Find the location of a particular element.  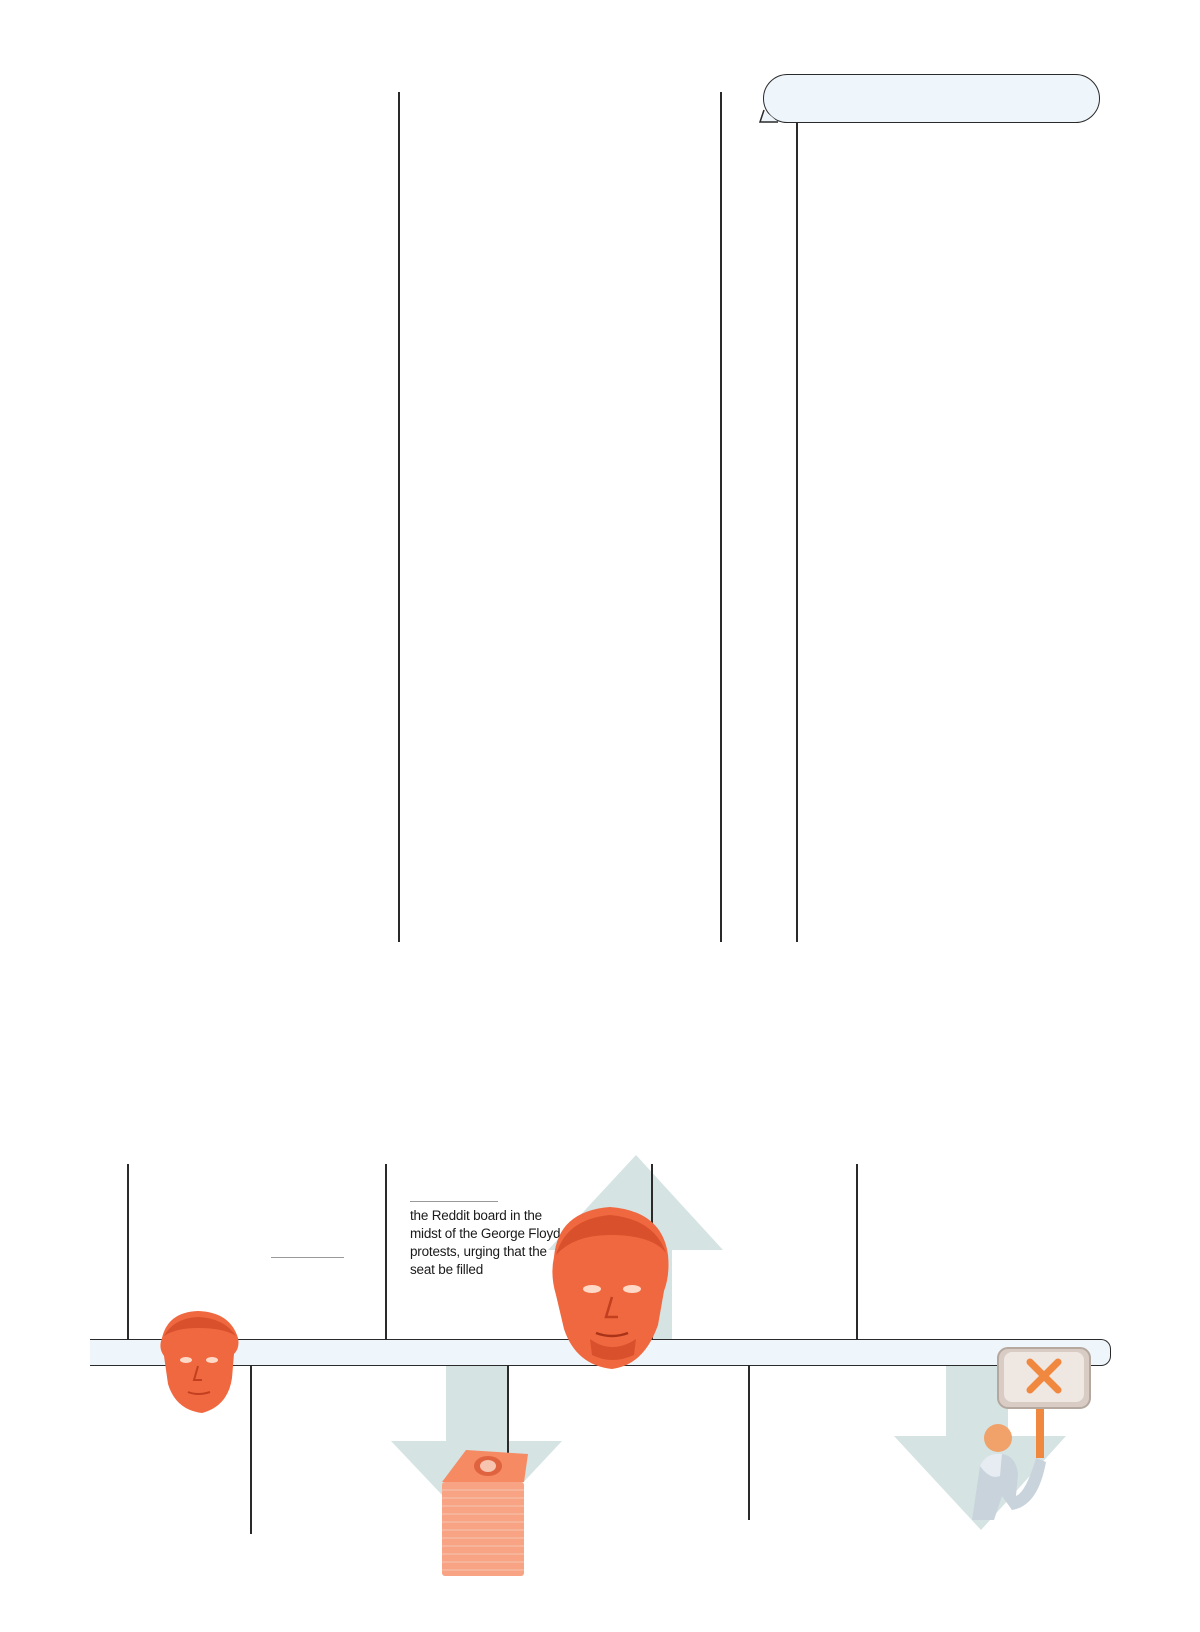

speech-bubble-tail is located at coordinates (768, 116).